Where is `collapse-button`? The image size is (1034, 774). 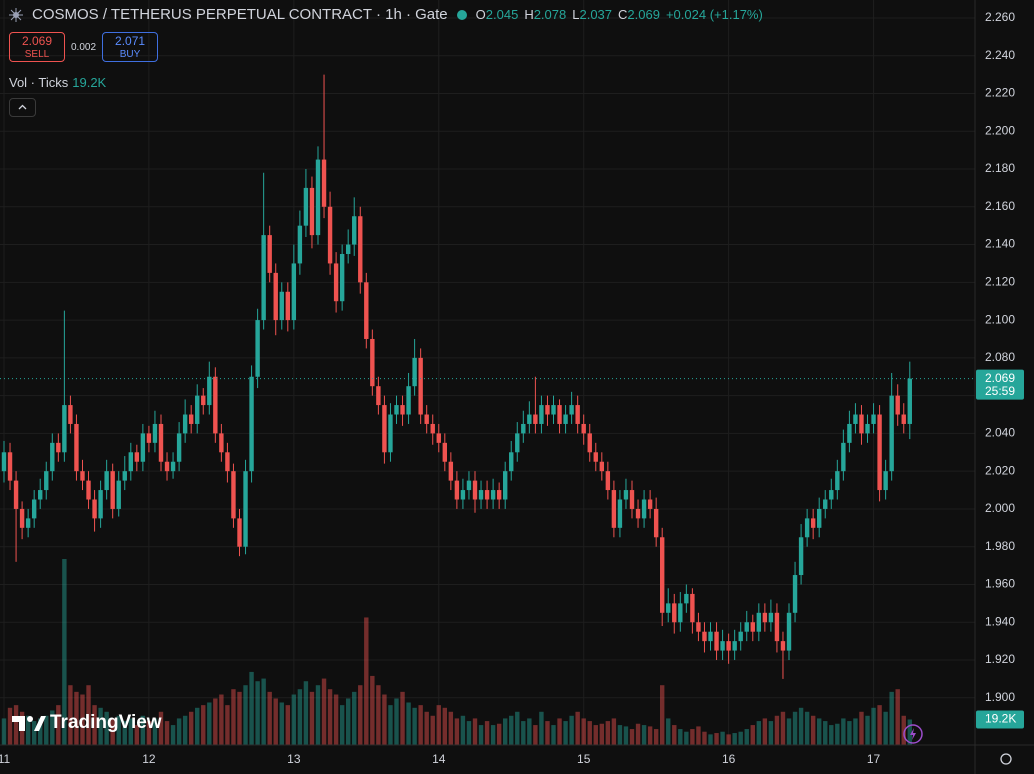 collapse-button is located at coordinates (22, 107).